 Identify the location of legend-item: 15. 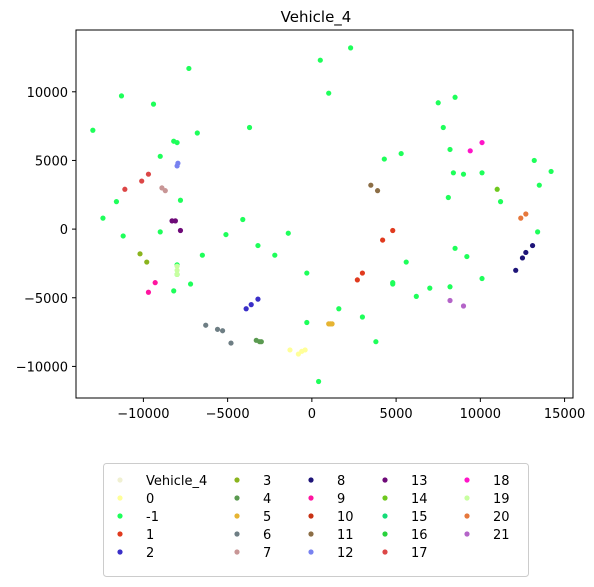
(405, 517).